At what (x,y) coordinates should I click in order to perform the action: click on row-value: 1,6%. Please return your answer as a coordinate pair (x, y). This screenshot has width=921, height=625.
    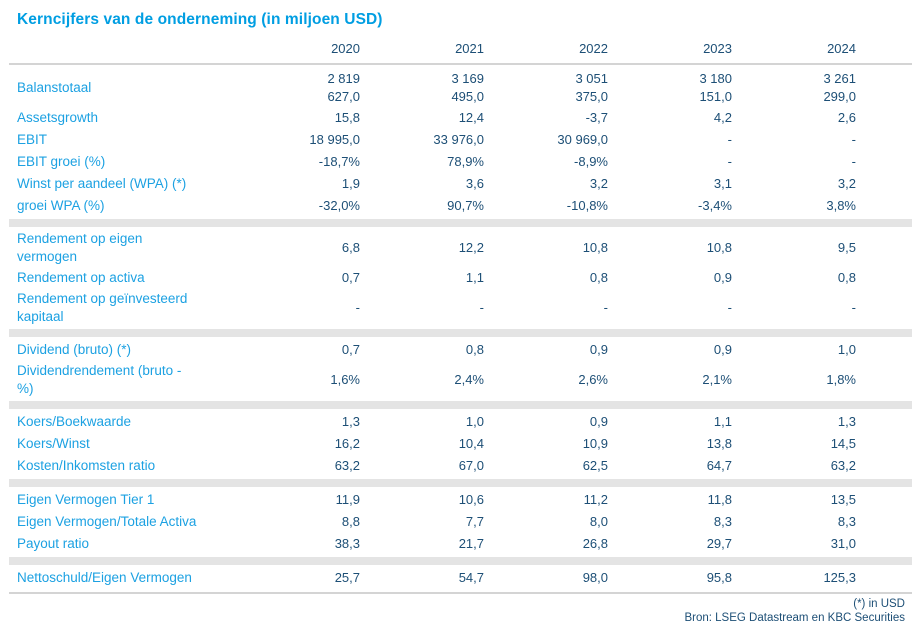
    Looking at the image, I should click on (345, 379).